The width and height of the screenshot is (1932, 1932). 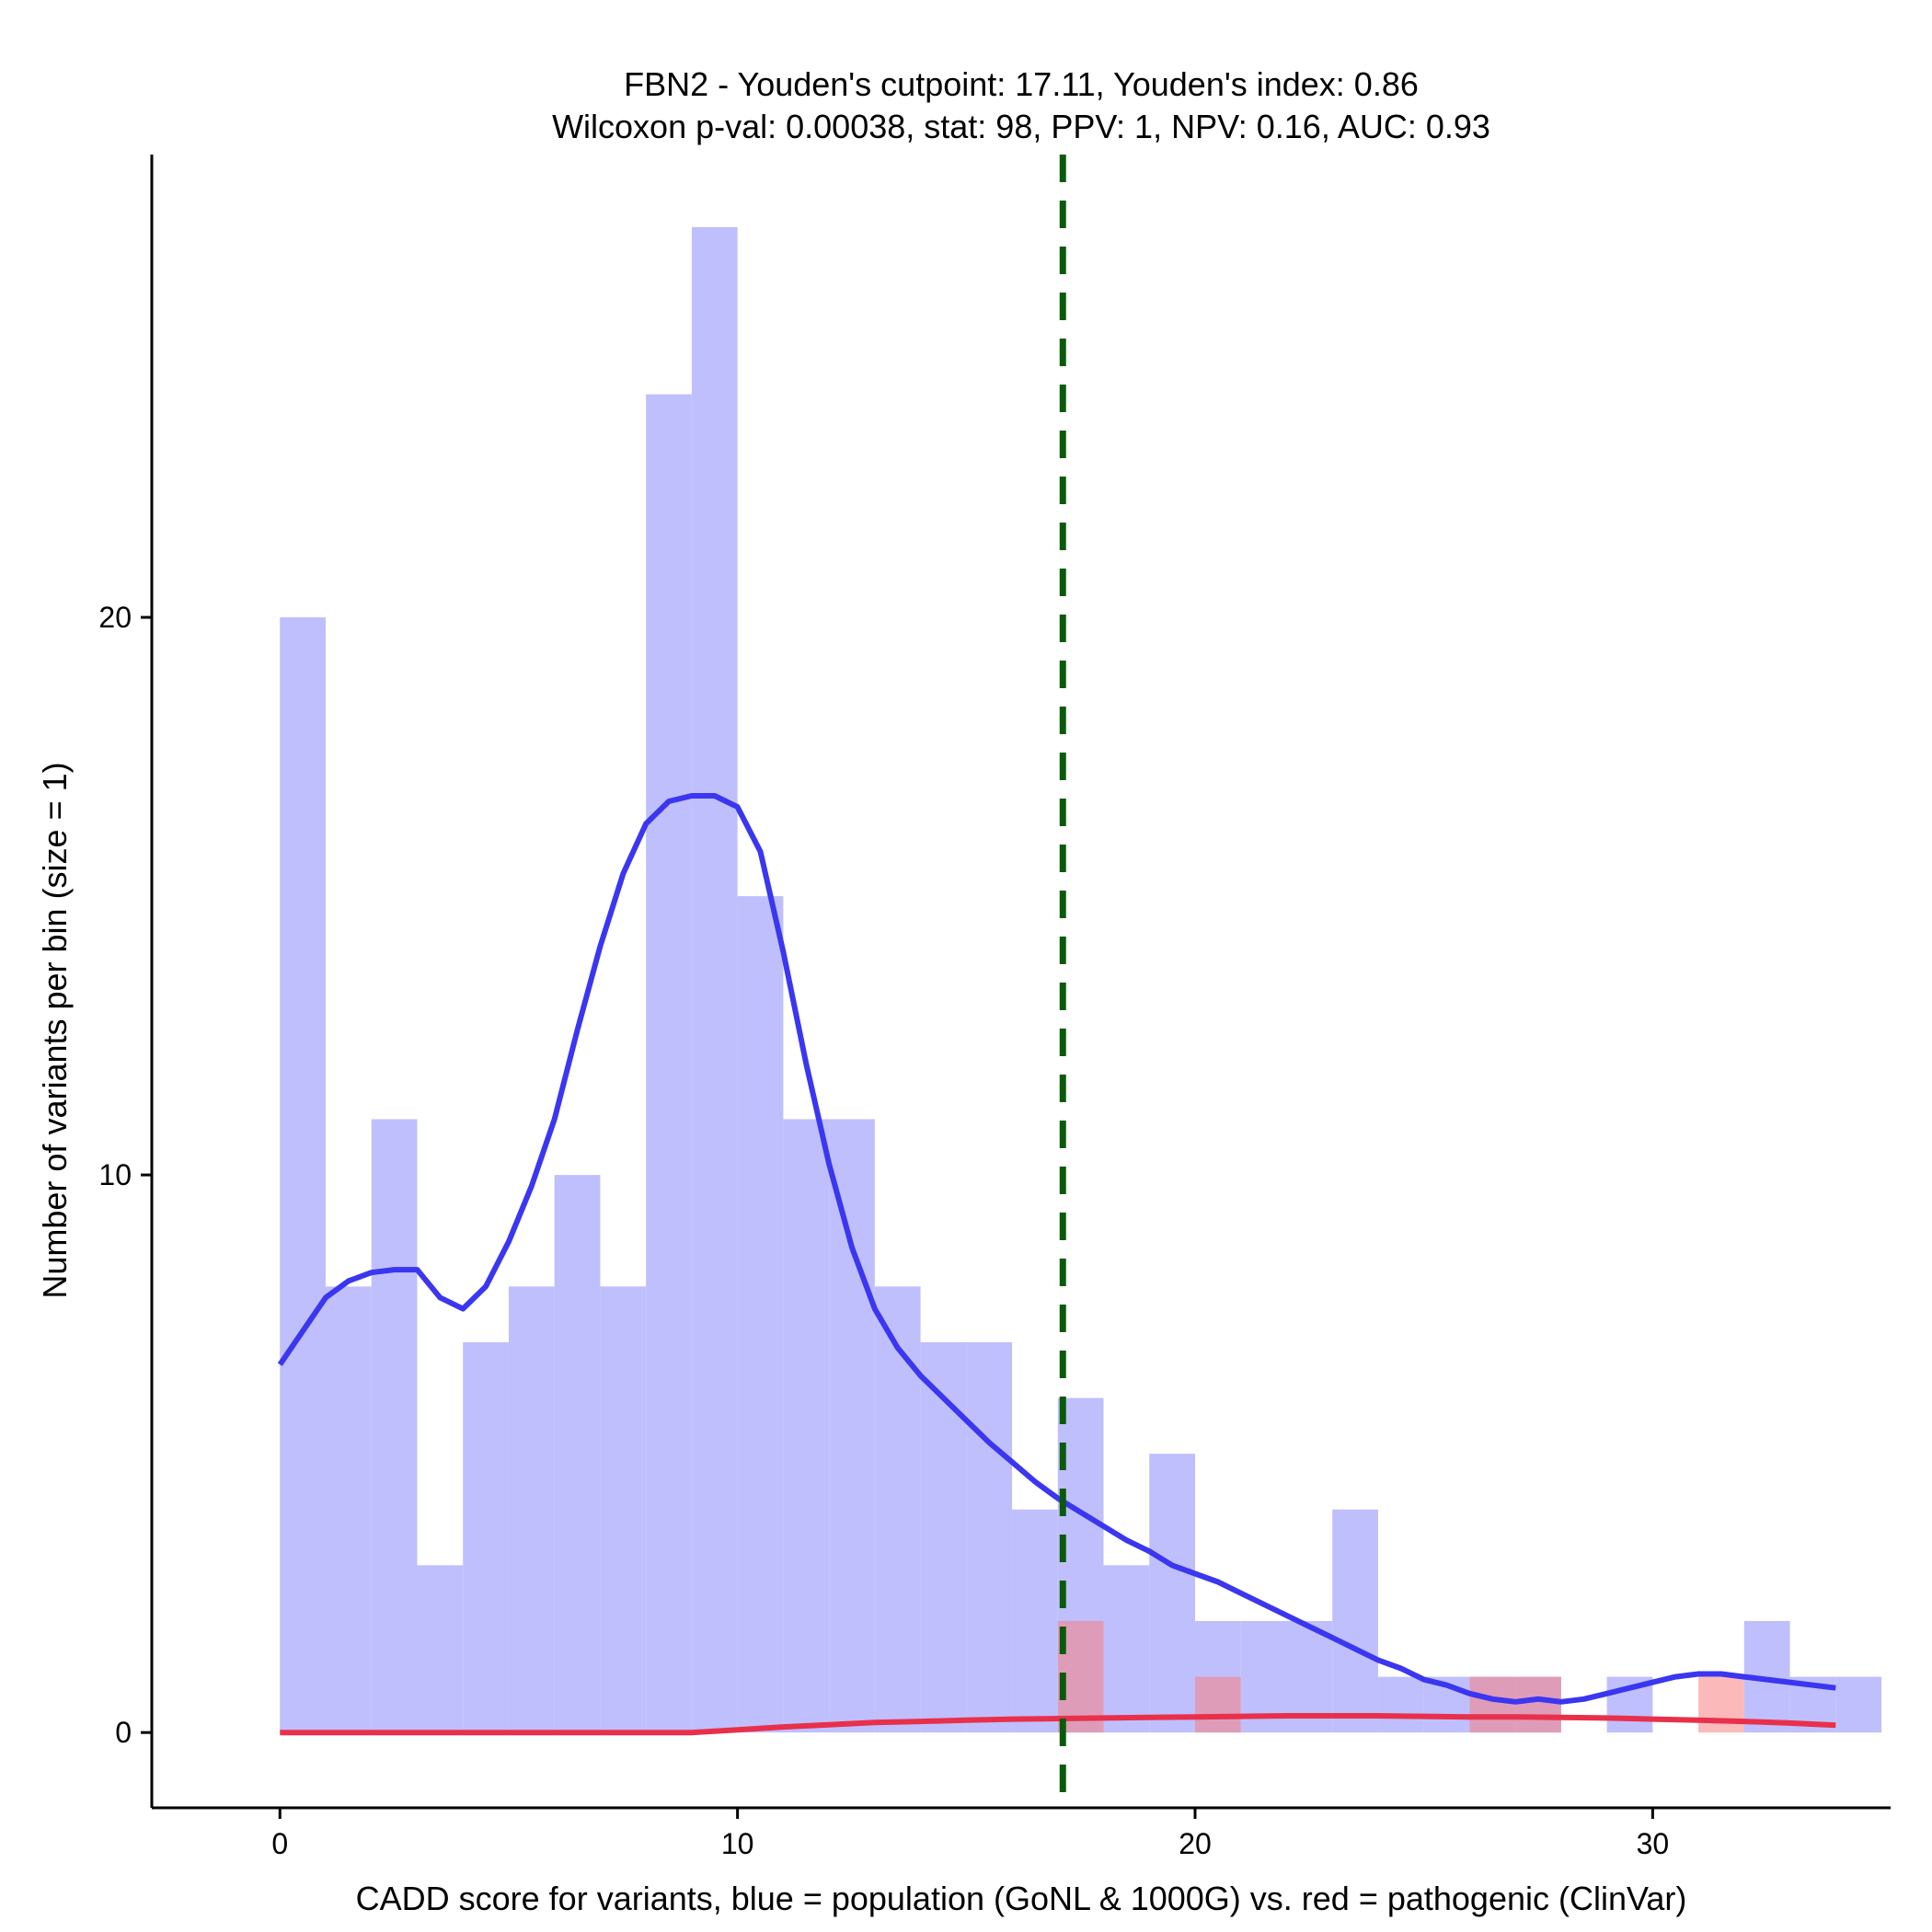 I want to click on pathogenic-density-curve, so click(x=1058, y=1724).